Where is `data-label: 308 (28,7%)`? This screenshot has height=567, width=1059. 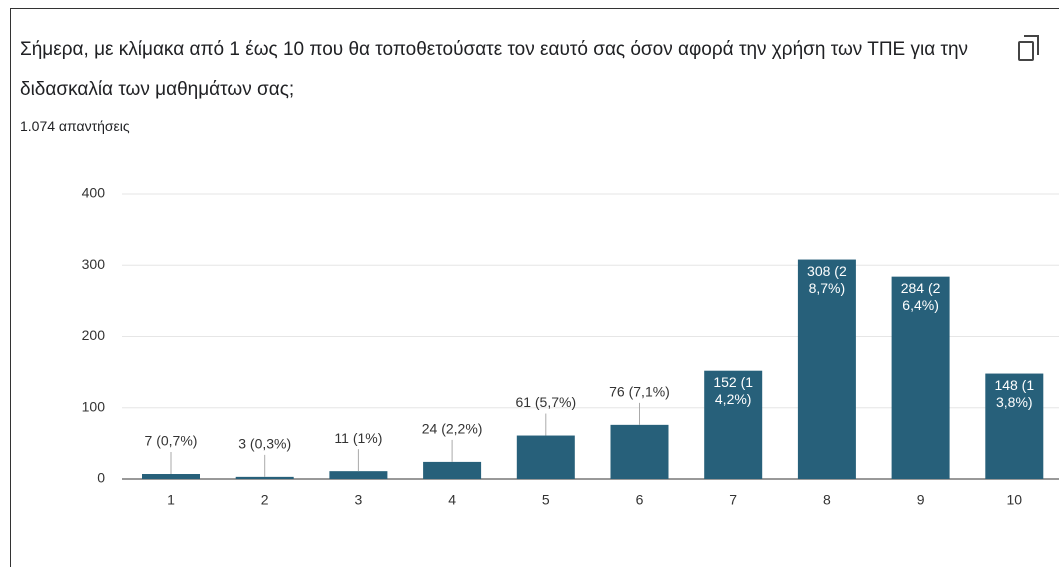 data-label: 308 (28,7%) is located at coordinates (827, 279).